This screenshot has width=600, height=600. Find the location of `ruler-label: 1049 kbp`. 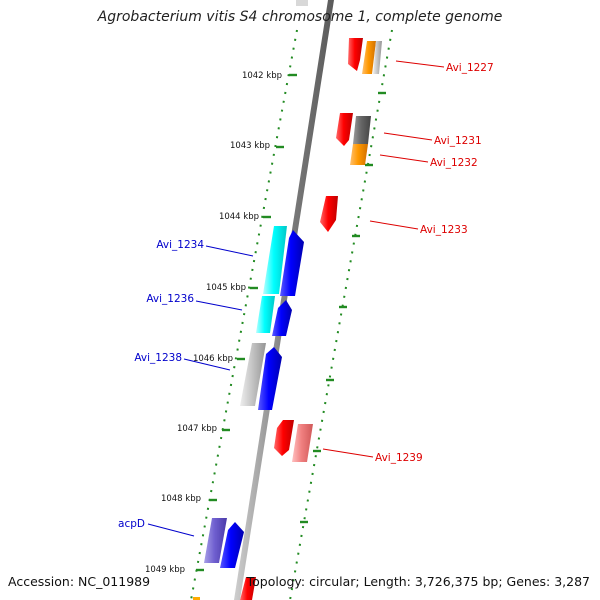

ruler-label: 1049 kbp is located at coordinates (165, 570).